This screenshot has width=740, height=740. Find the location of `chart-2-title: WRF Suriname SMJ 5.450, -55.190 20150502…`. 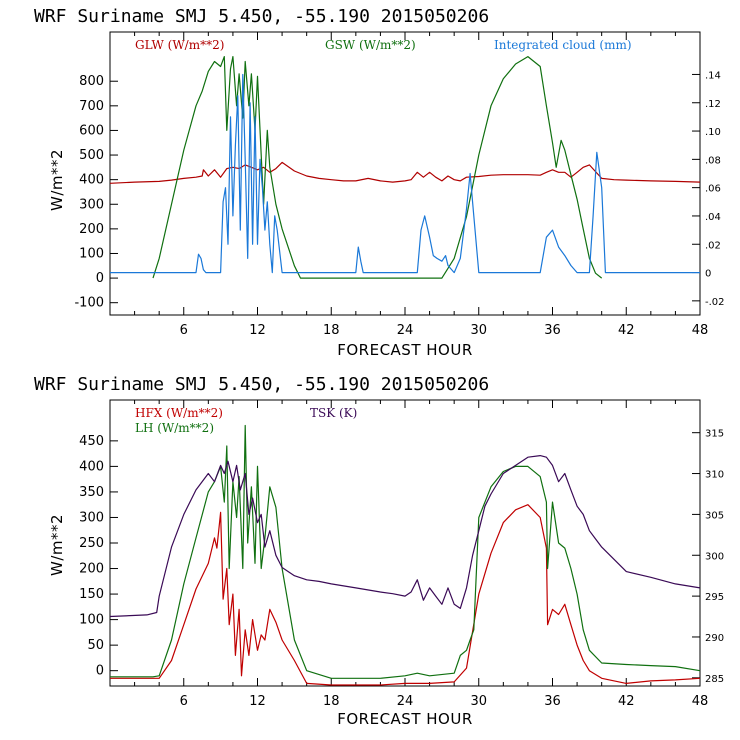

chart-2-title: WRF Suriname SMJ 5.450, -55.190 20150502… is located at coordinates (261, 384).